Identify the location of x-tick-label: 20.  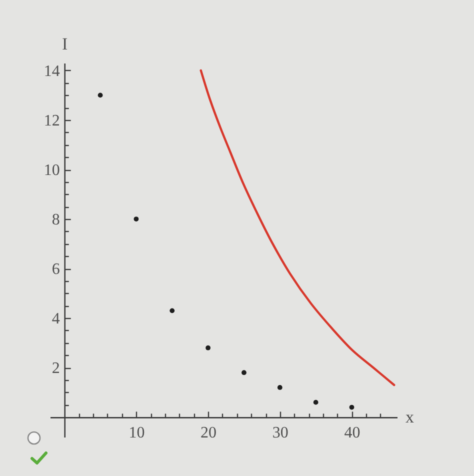
(208, 433).